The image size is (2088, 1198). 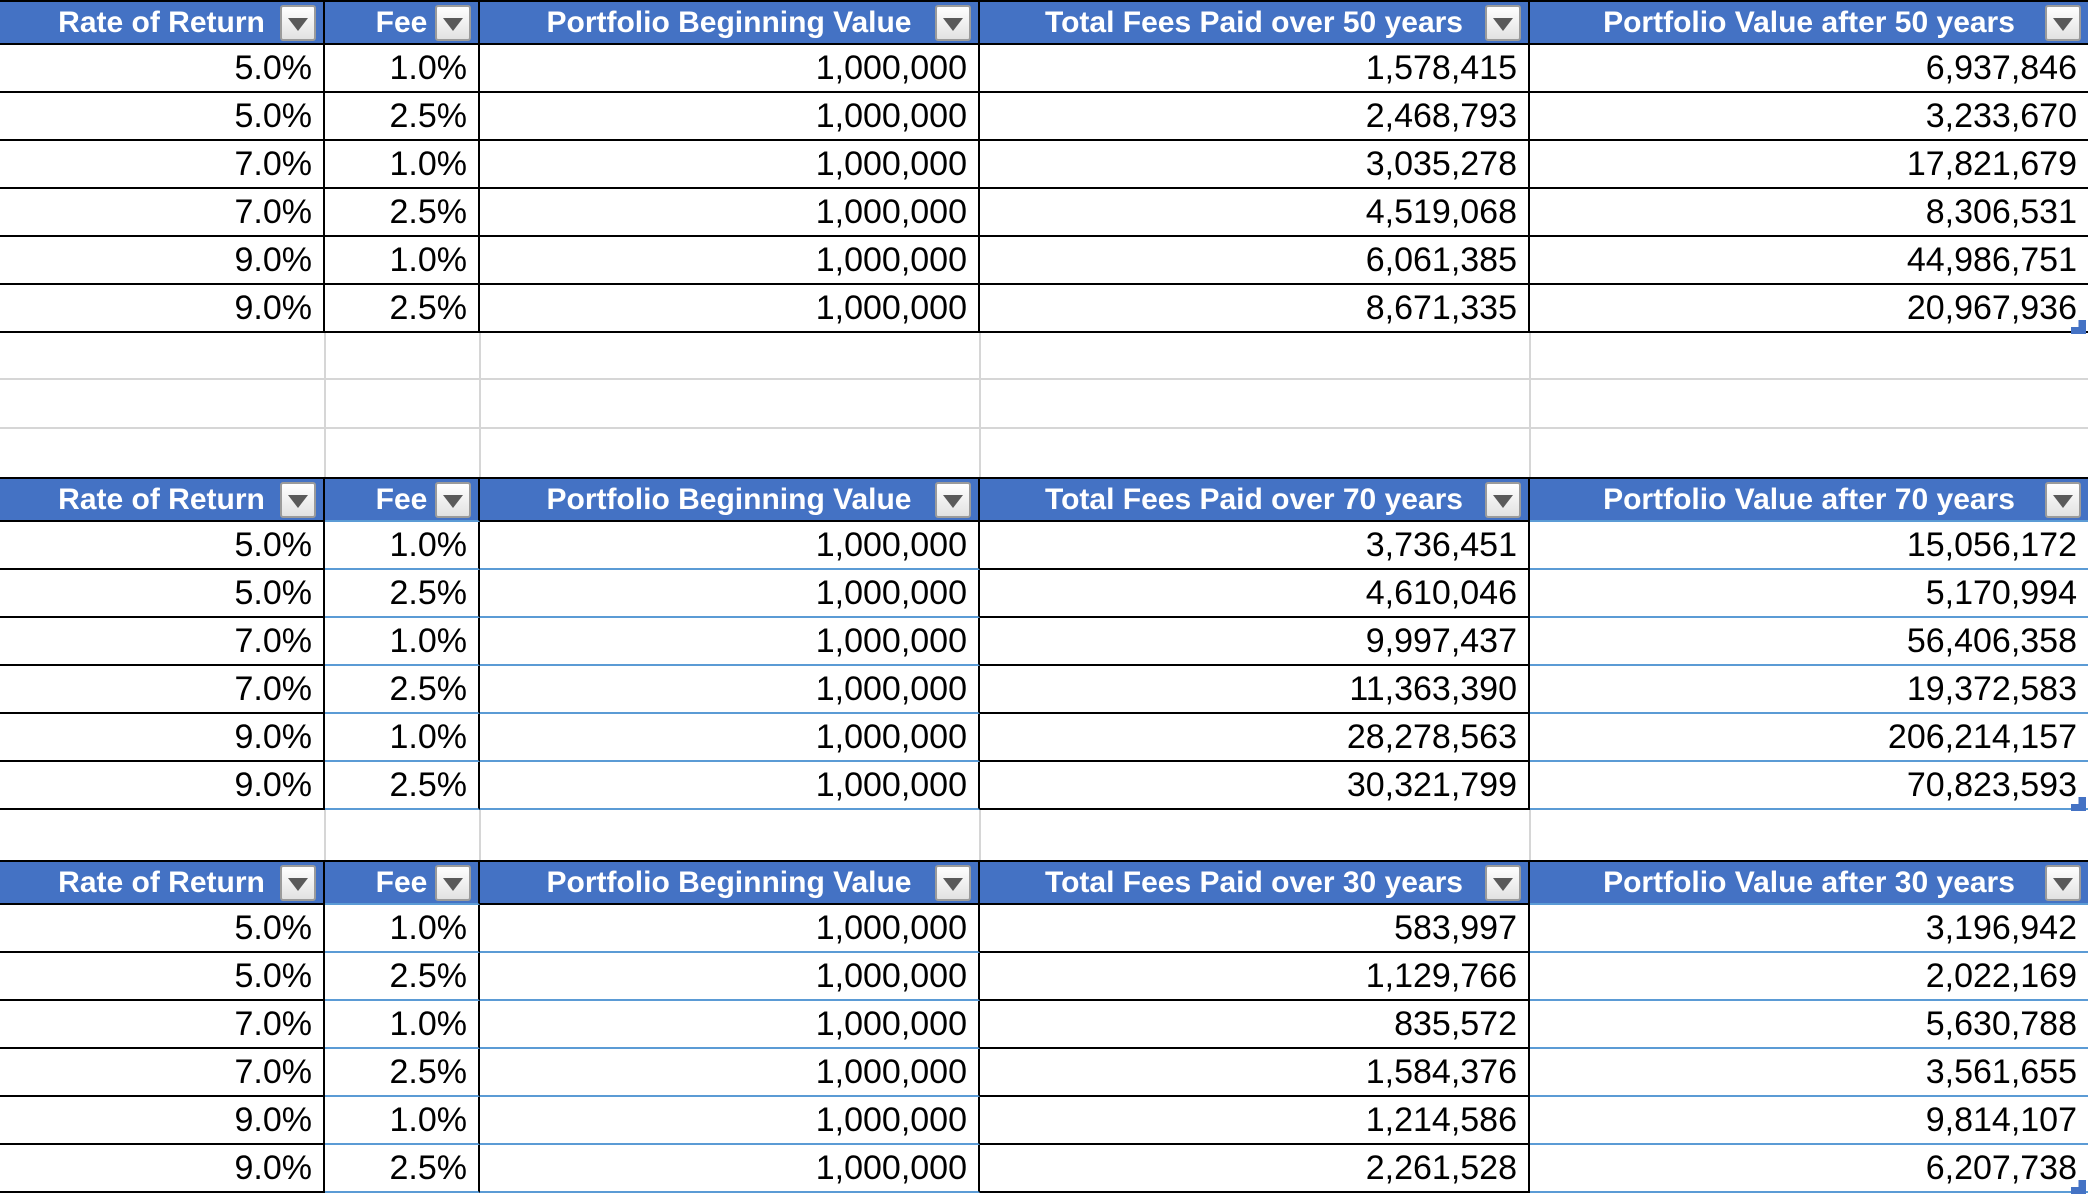 What do you see at coordinates (1809, 738) in the screenshot?
I see `cell: 206,214,157` at bounding box center [1809, 738].